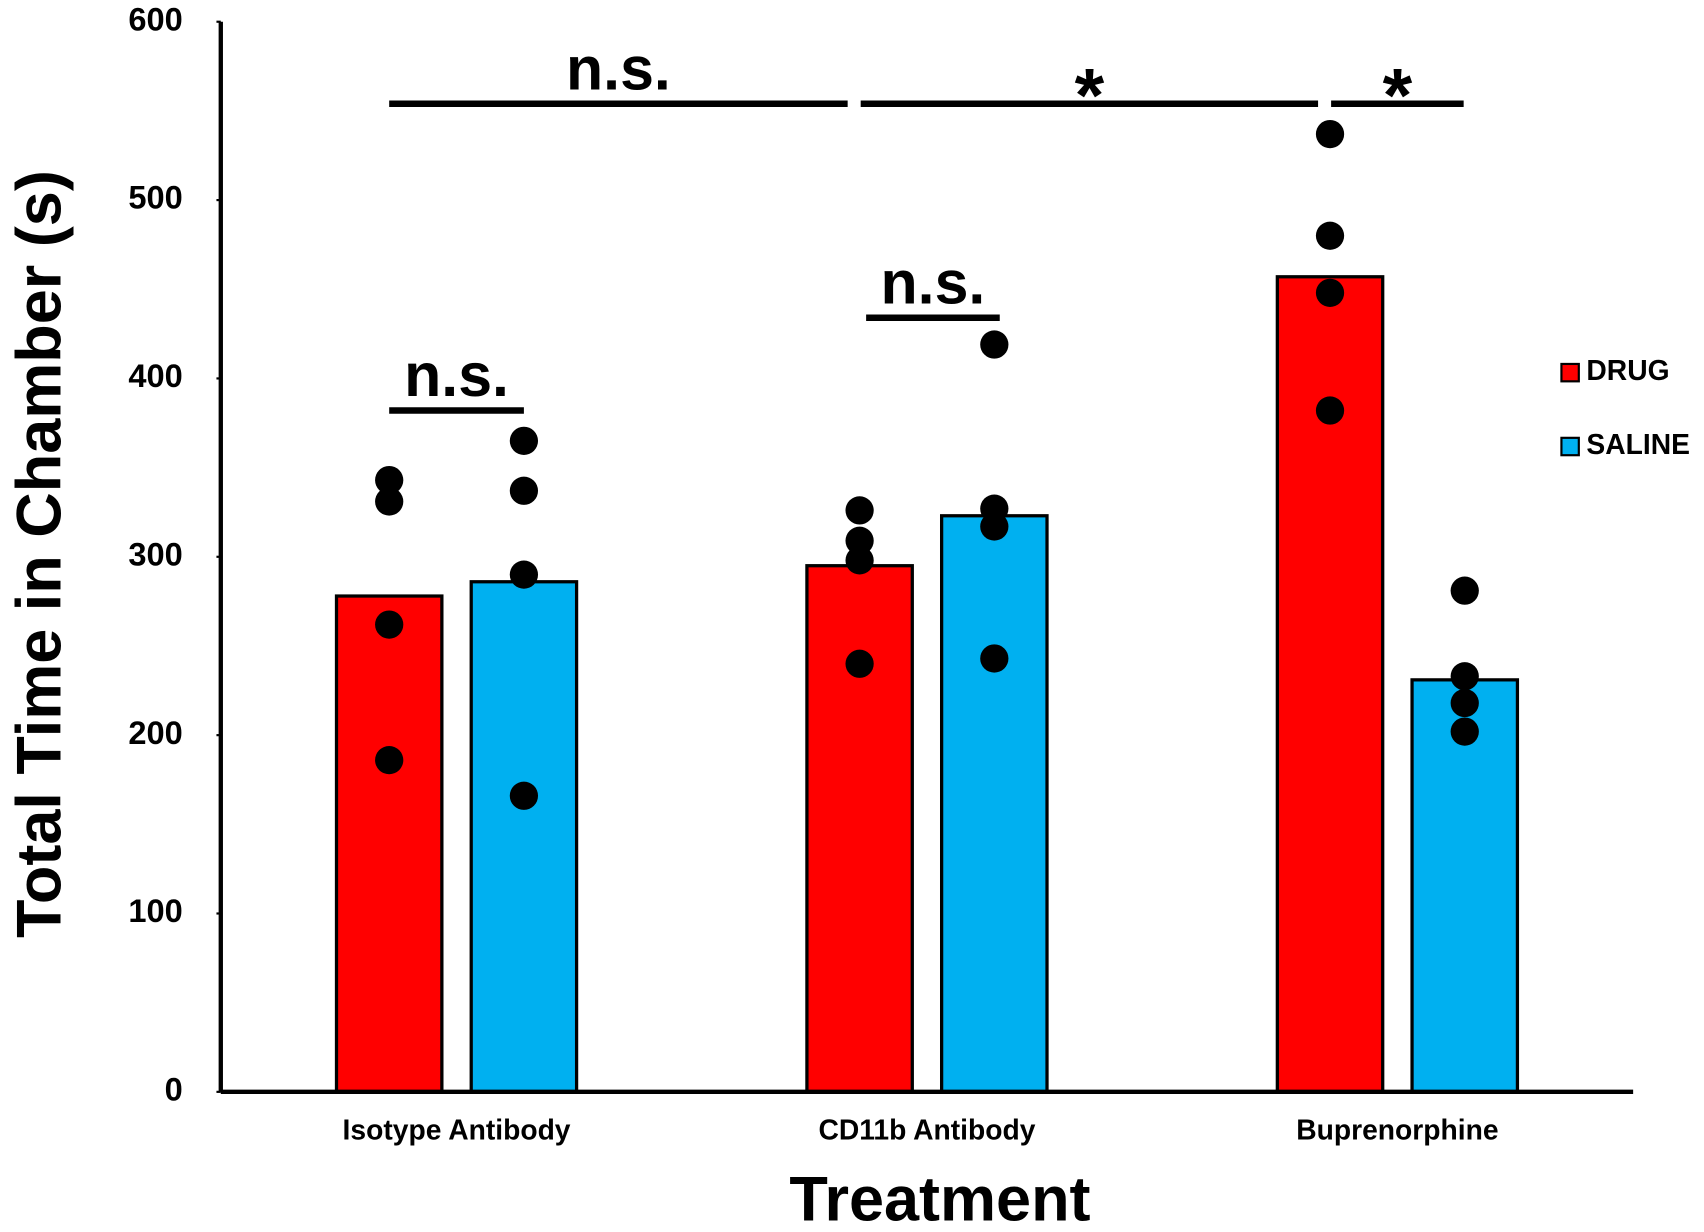  What do you see at coordinates (1397, 1130) in the screenshot?
I see `x-tick-label: Buprenorphine` at bounding box center [1397, 1130].